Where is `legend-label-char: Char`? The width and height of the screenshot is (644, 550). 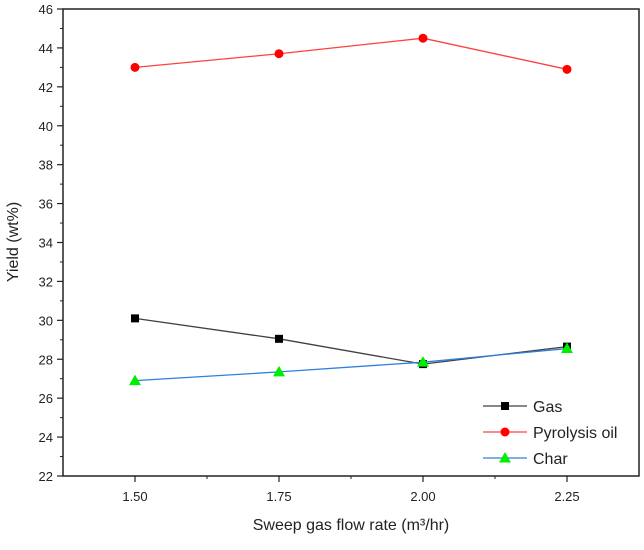 legend-label-char: Char is located at coordinates (550, 459).